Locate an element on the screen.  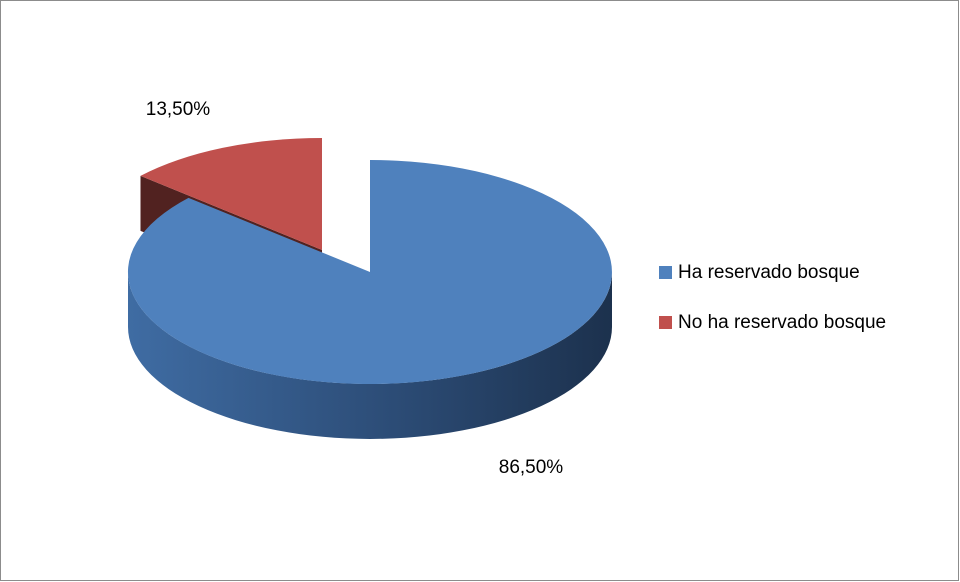
legend-label: No ha reservado bosque is located at coordinates (782, 322).